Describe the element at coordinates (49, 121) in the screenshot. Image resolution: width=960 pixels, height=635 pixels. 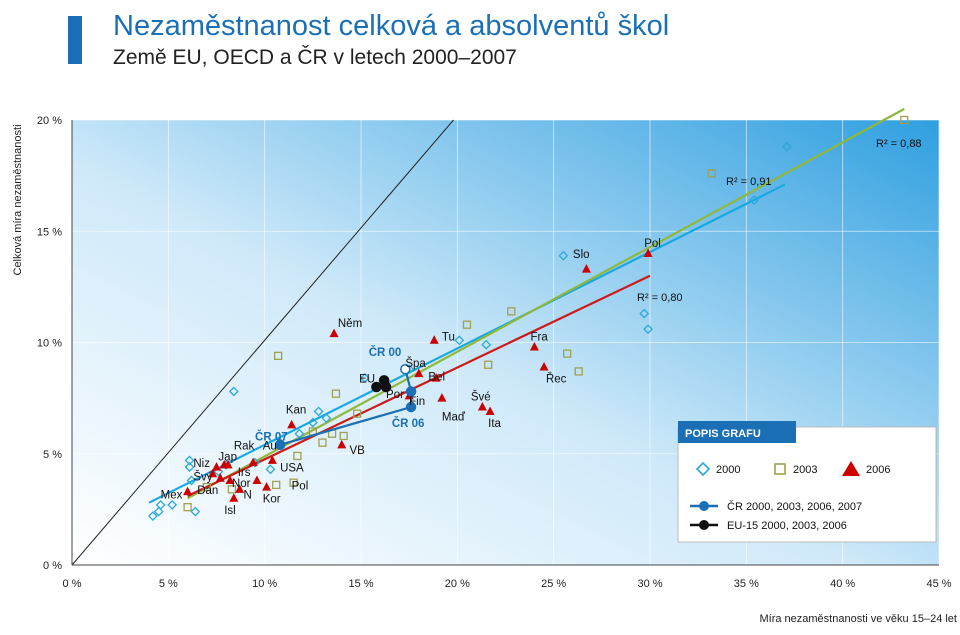
I see `y-tick-label: 20 %` at that location.